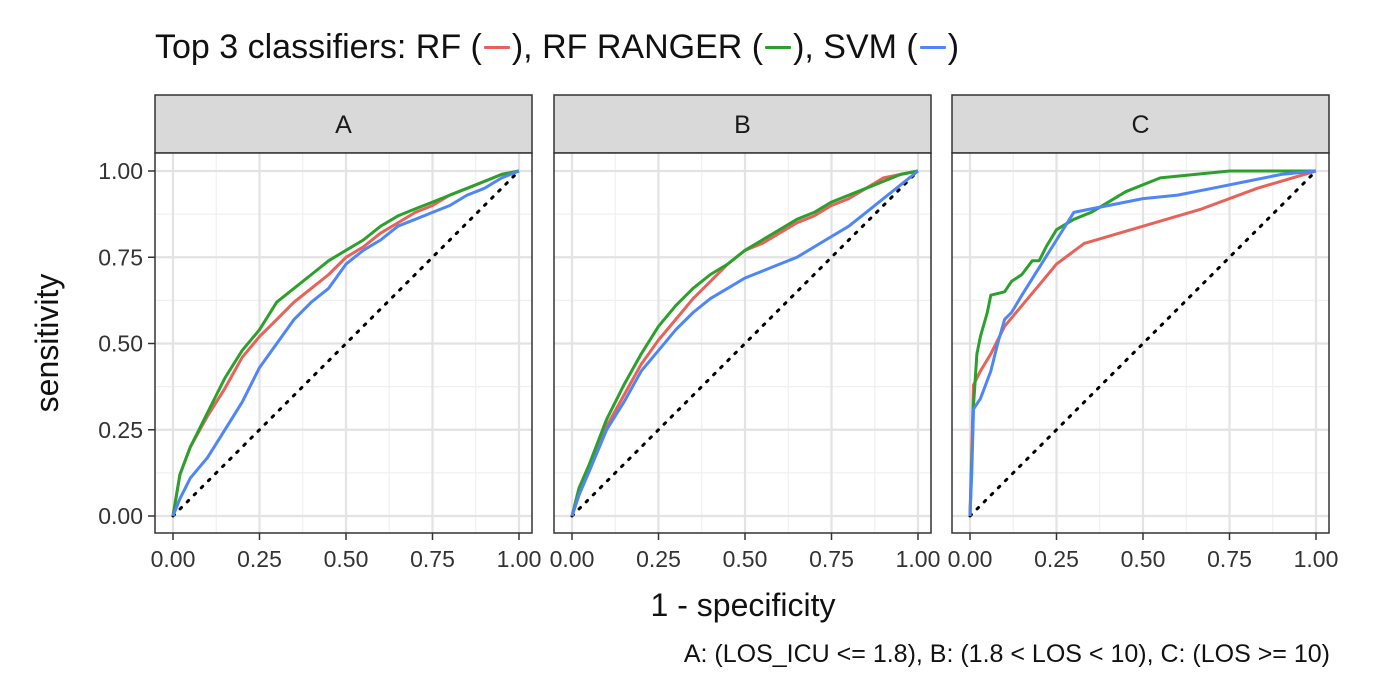  I want to click on y-tick-label: 0.75, so click(120, 257).